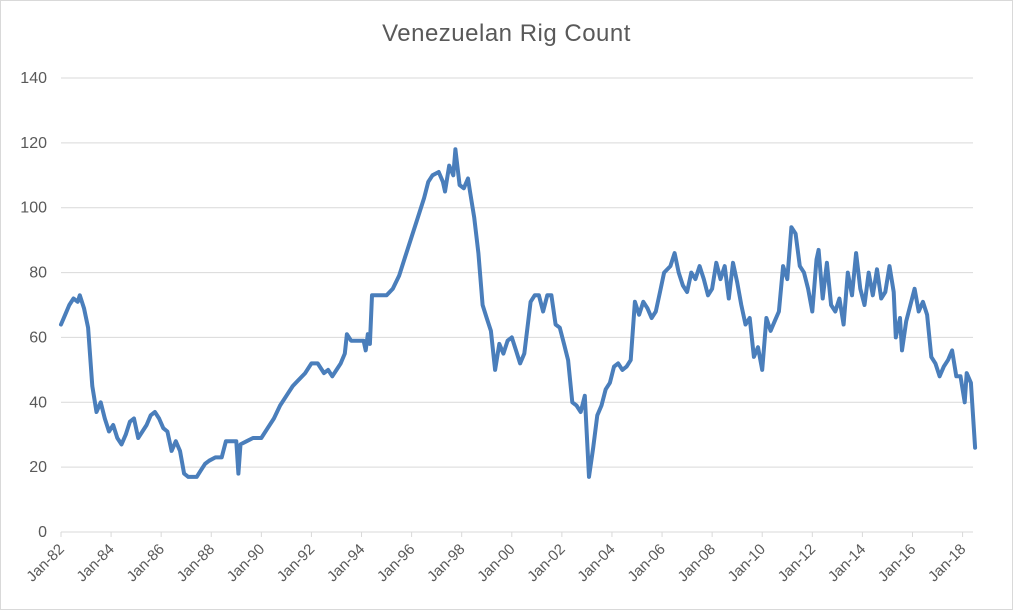  I want to click on x-tick-label: Jan-16, so click(897, 563).